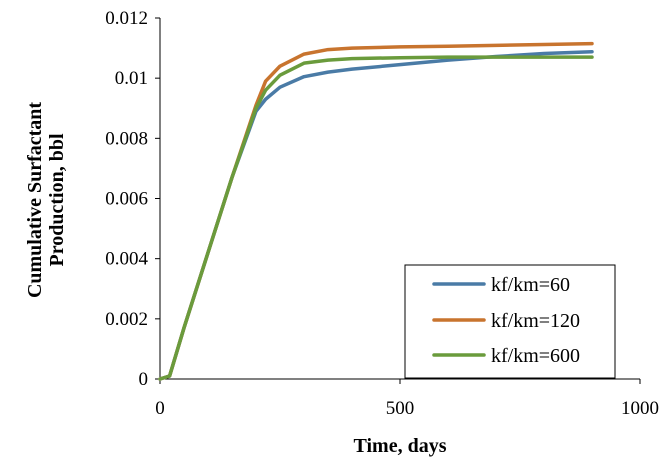 This screenshot has height=461, width=667. I want to click on x-axis-title: Time, days, so click(400, 446).